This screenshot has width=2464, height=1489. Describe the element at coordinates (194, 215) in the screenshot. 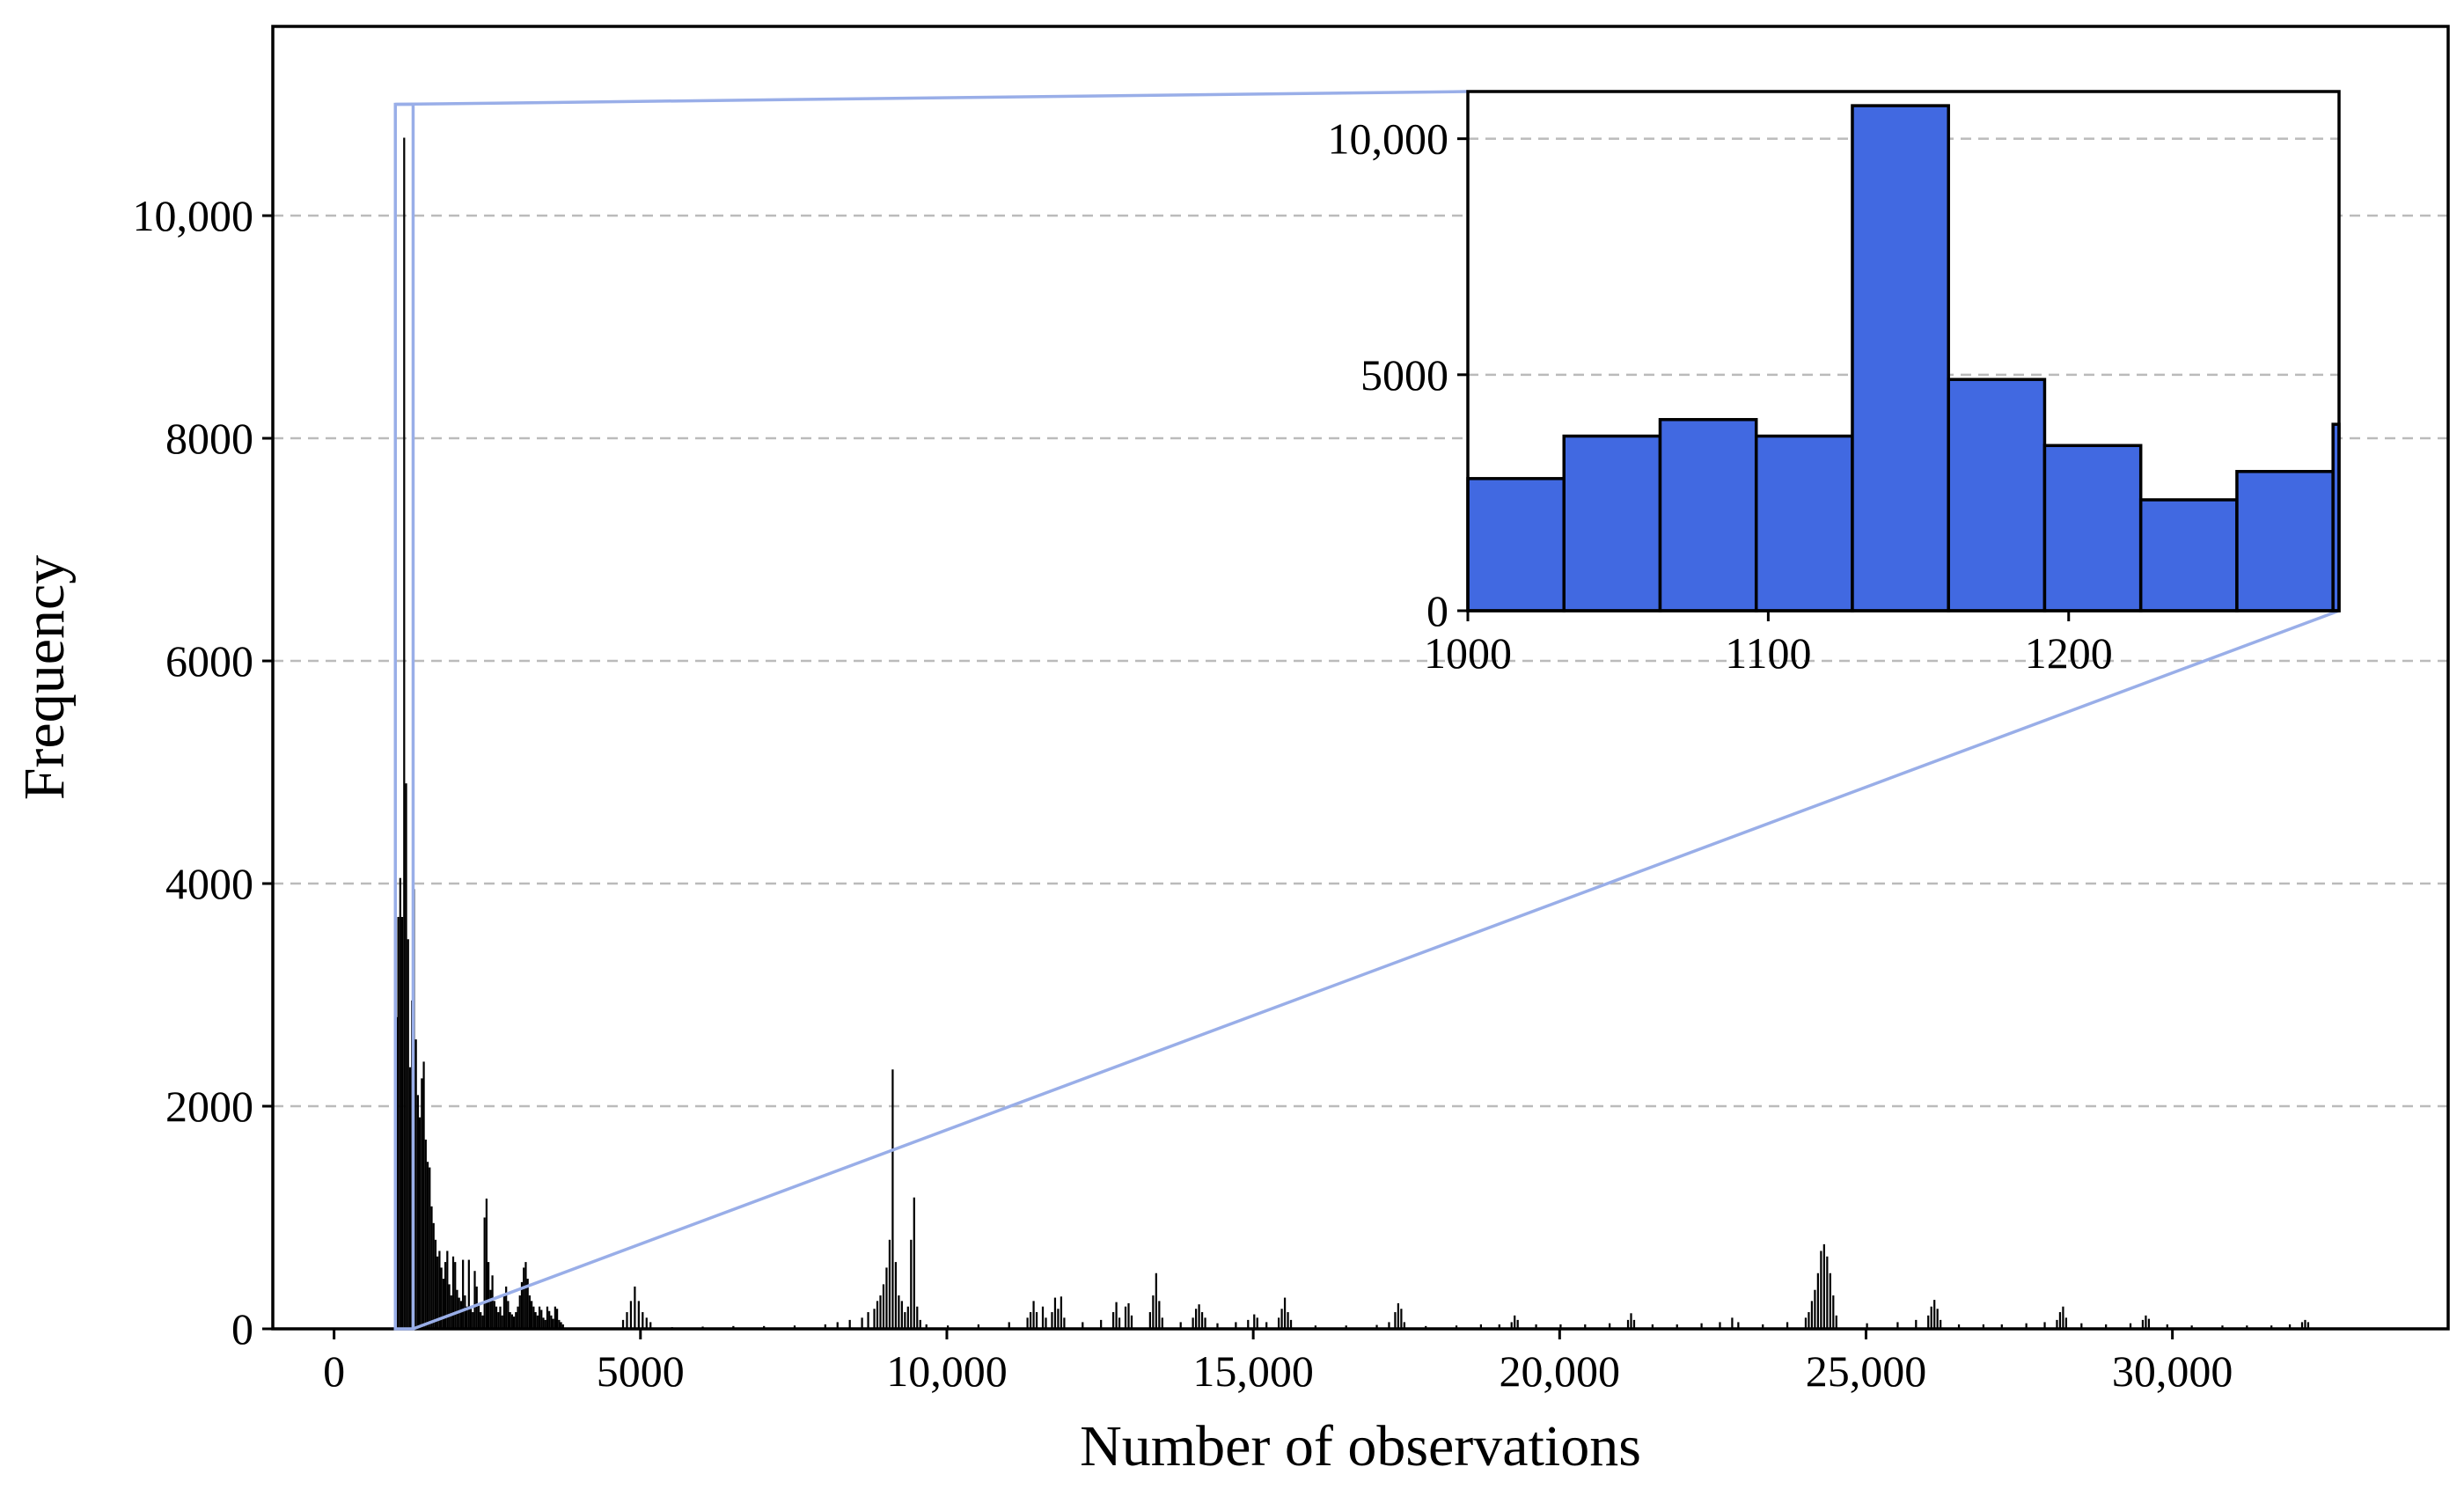

I see `y-tick-label: 10,000` at that location.